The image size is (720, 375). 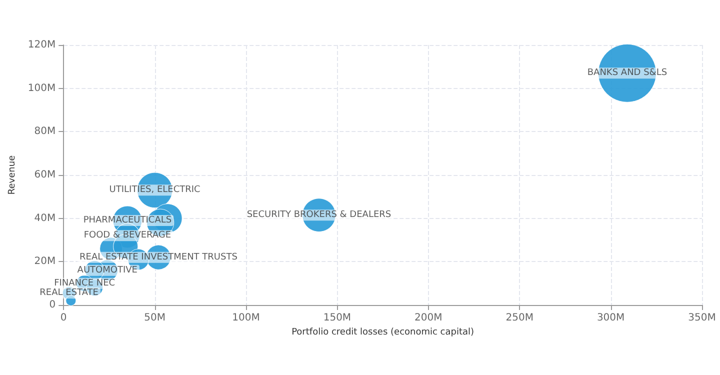 What do you see at coordinates (107, 270) in the screenshot?
I see `annotation: AUTOMOTIVE` at bounding box center [107, 270].